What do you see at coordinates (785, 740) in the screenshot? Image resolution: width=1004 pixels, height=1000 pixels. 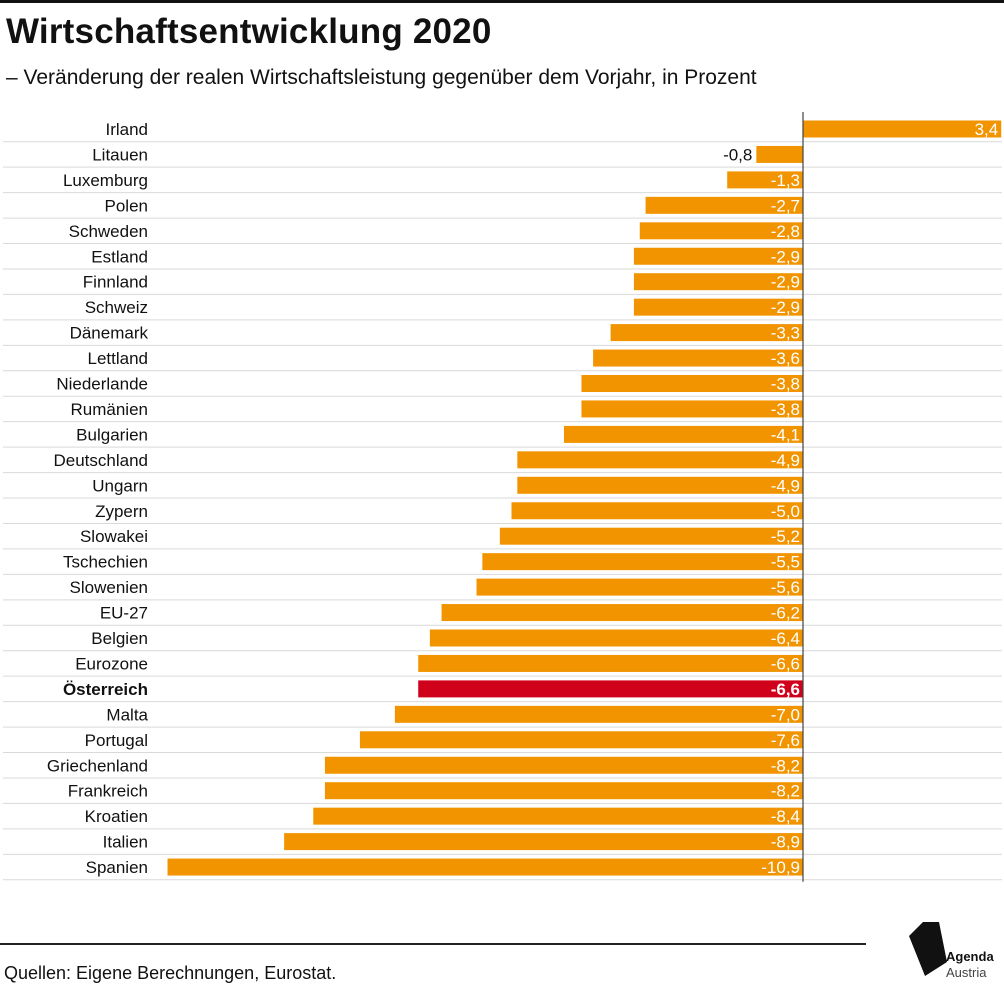 I see `value-label: -7,6` at bounding box center [785, 740].